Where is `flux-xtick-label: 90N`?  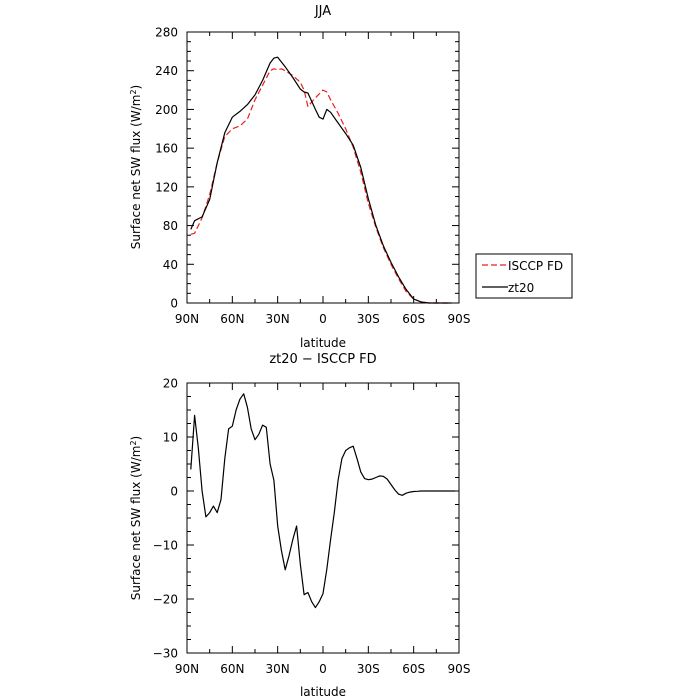 flux-xtick-label: 90N is located at coordinates (187, 319).